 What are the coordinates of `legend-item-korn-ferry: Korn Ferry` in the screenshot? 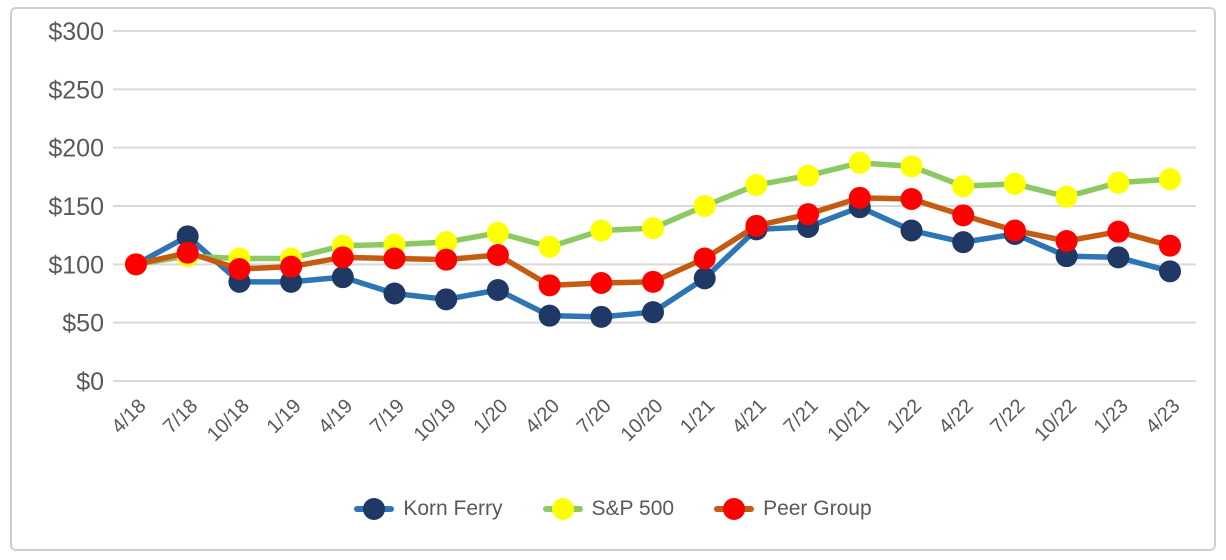 It's located at (428, 509).